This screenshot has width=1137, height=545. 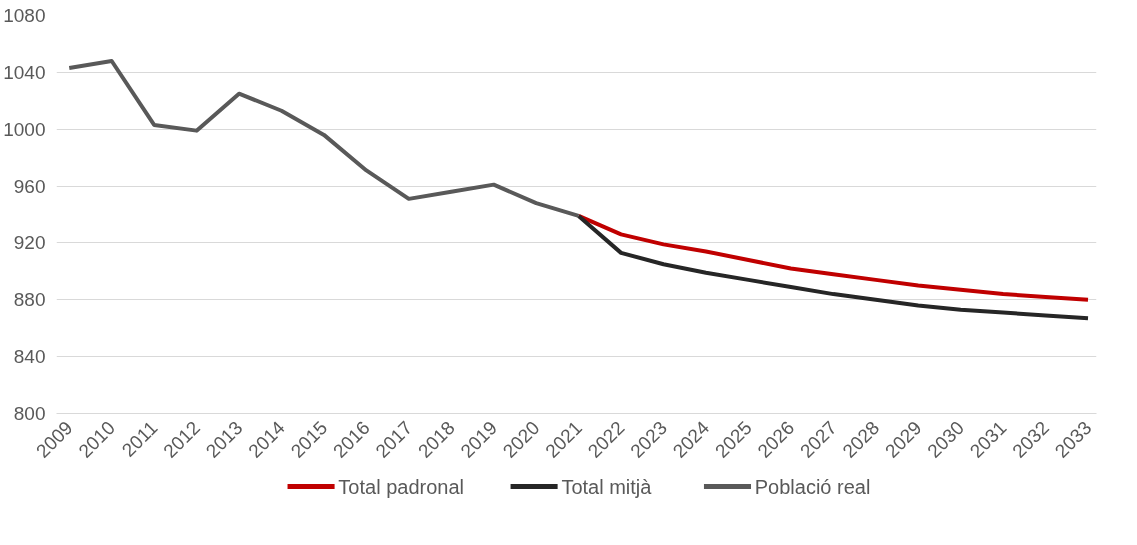 I want to click on y-tick-label: 880, so click(x=29, y=300).